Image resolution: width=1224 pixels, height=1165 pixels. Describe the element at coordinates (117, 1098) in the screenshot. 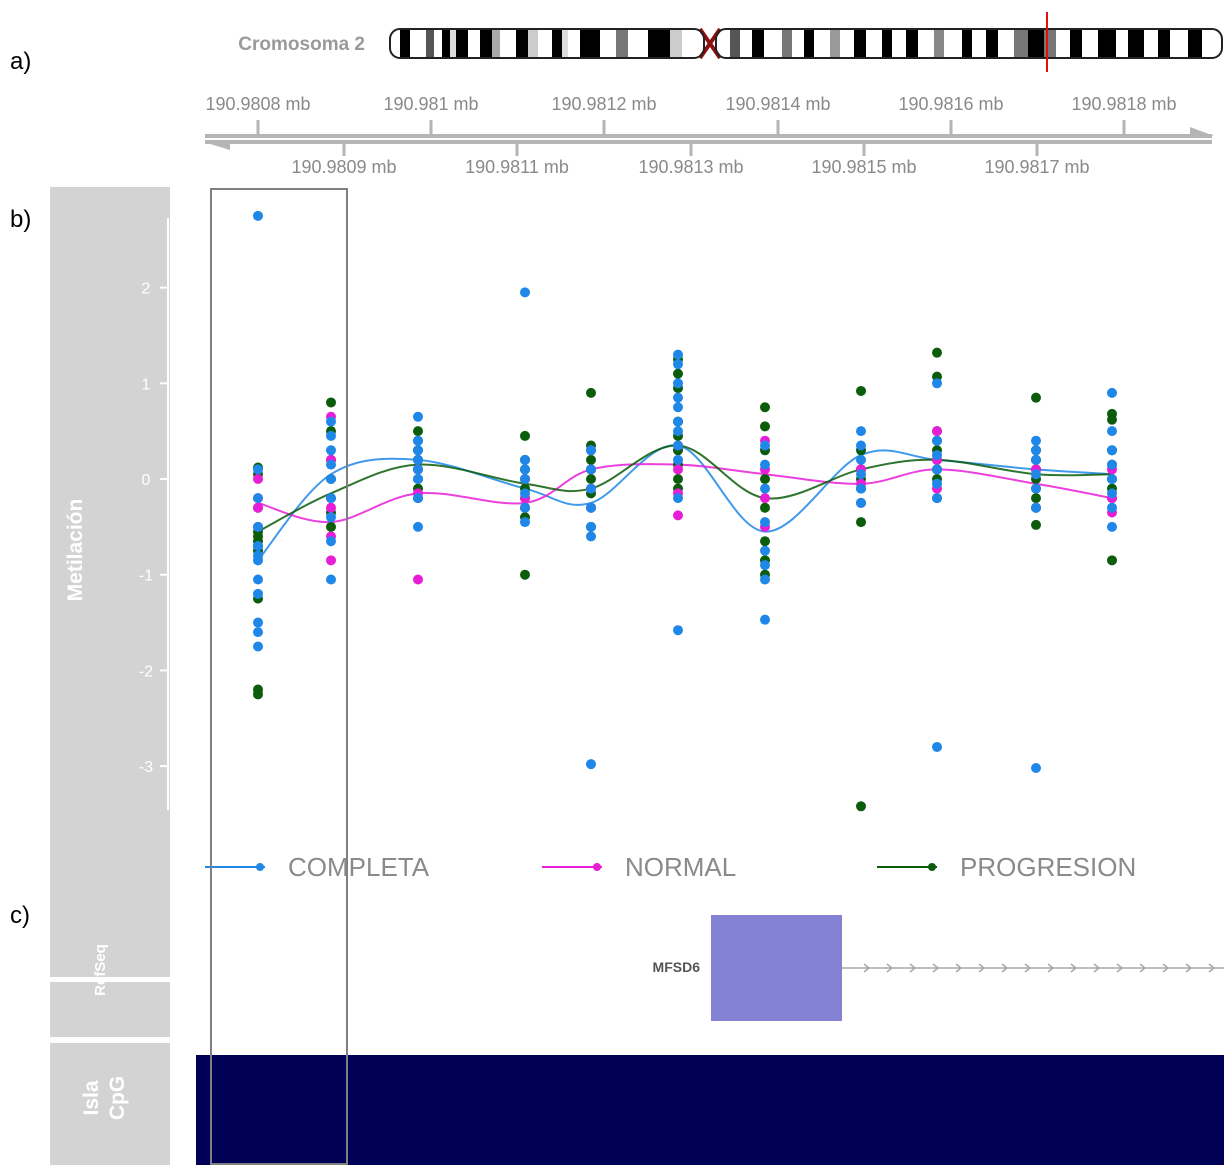

I see `cpg-track-label-line2: CpG` at that location.